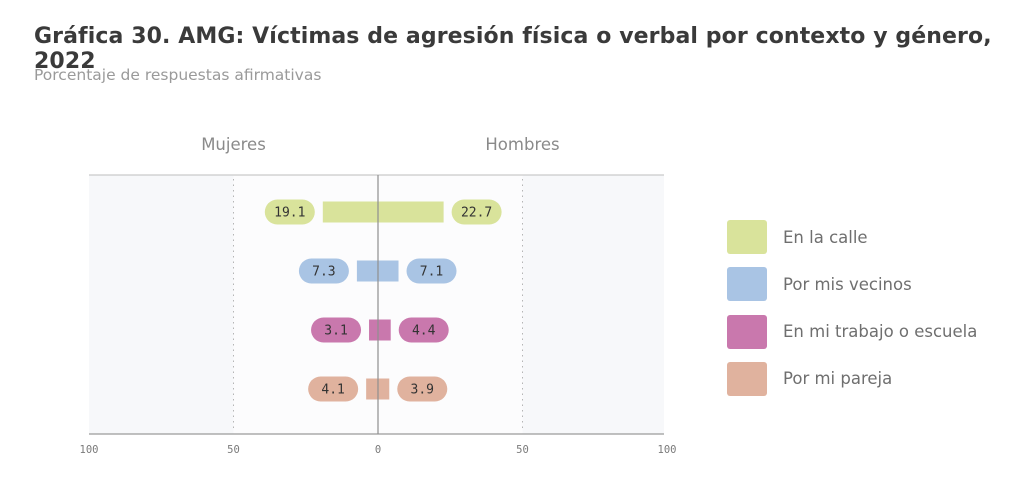 The width and height of the screenshot is (1018, 500). Describe the element at coordinates (233, 144) in the screenshot. I see `group-header: Mujeres` at that location.